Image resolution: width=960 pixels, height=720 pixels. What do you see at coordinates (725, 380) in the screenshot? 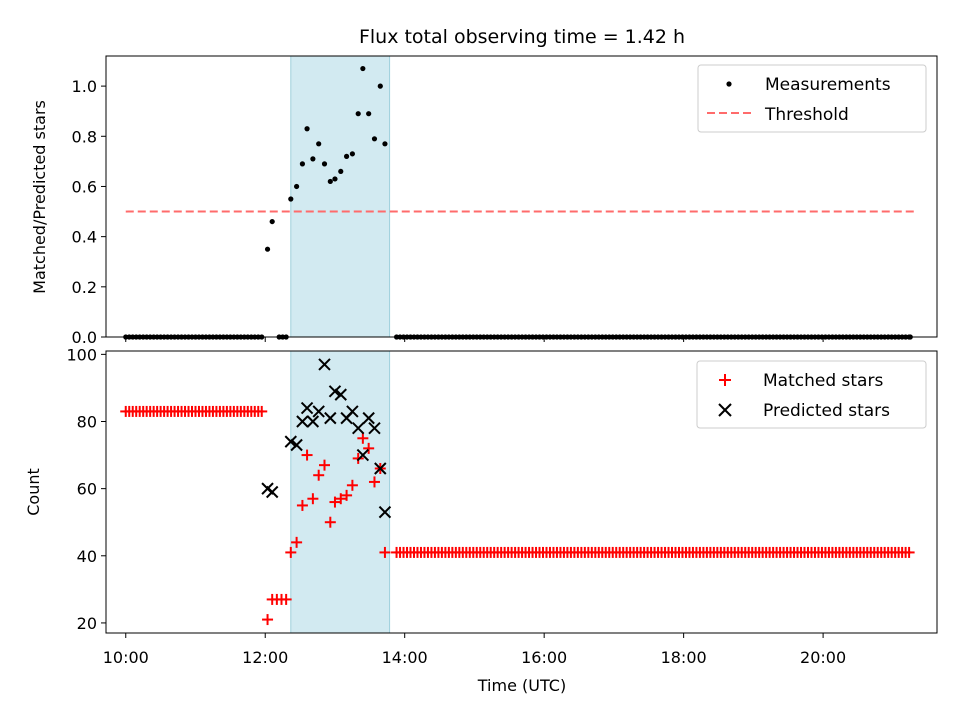
I see `legend-matched-marker` at bounding box center [725, 380].